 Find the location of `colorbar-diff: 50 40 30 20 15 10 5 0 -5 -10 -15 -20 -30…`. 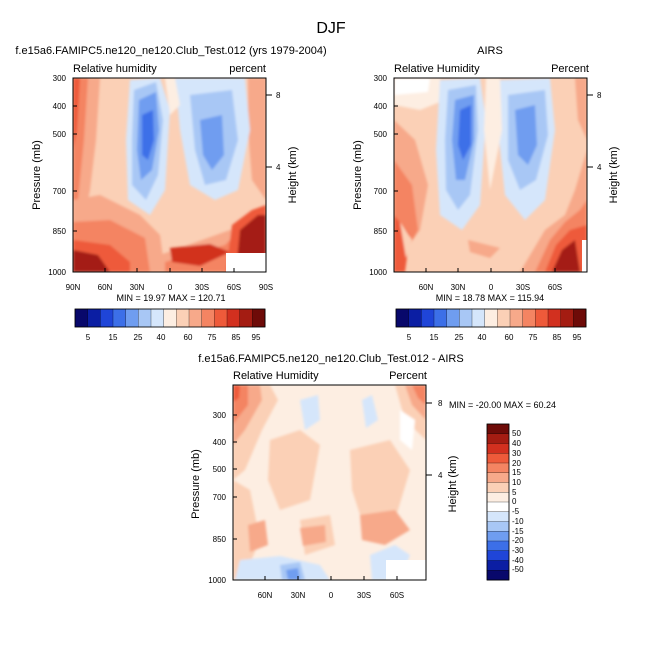

colorbar-diff: 50 40 30 20 15 10 5 0 -5 -10 -15 -20 -30… is located at coordinates (505, 502).